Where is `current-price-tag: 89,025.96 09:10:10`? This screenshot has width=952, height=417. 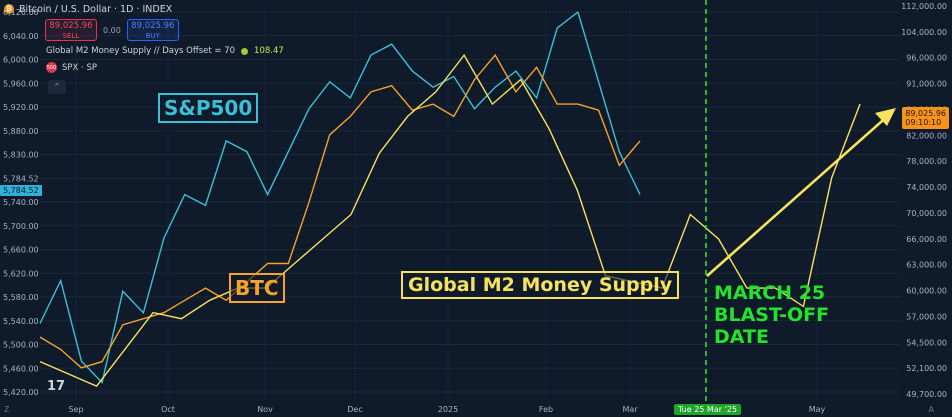 current-price-tag: 89,025.96 09:10:10 is located at coordinates (925, 118).